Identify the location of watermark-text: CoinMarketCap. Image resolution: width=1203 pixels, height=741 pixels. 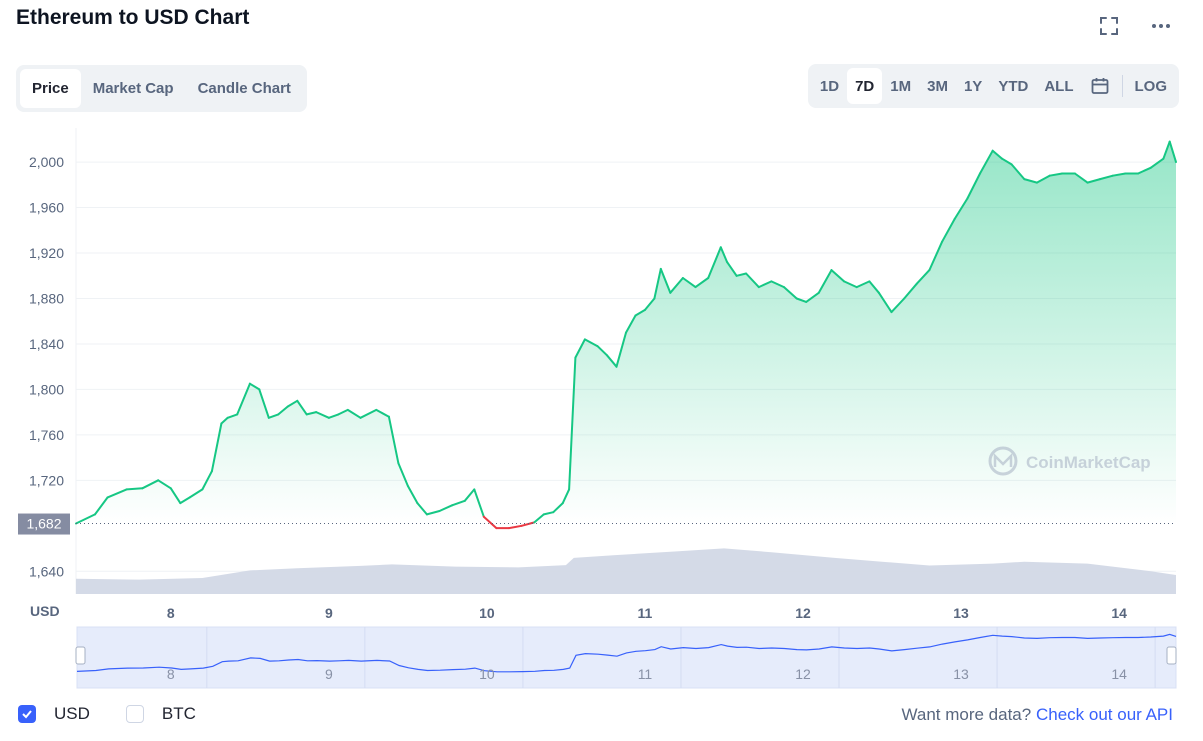
(1088, 462).